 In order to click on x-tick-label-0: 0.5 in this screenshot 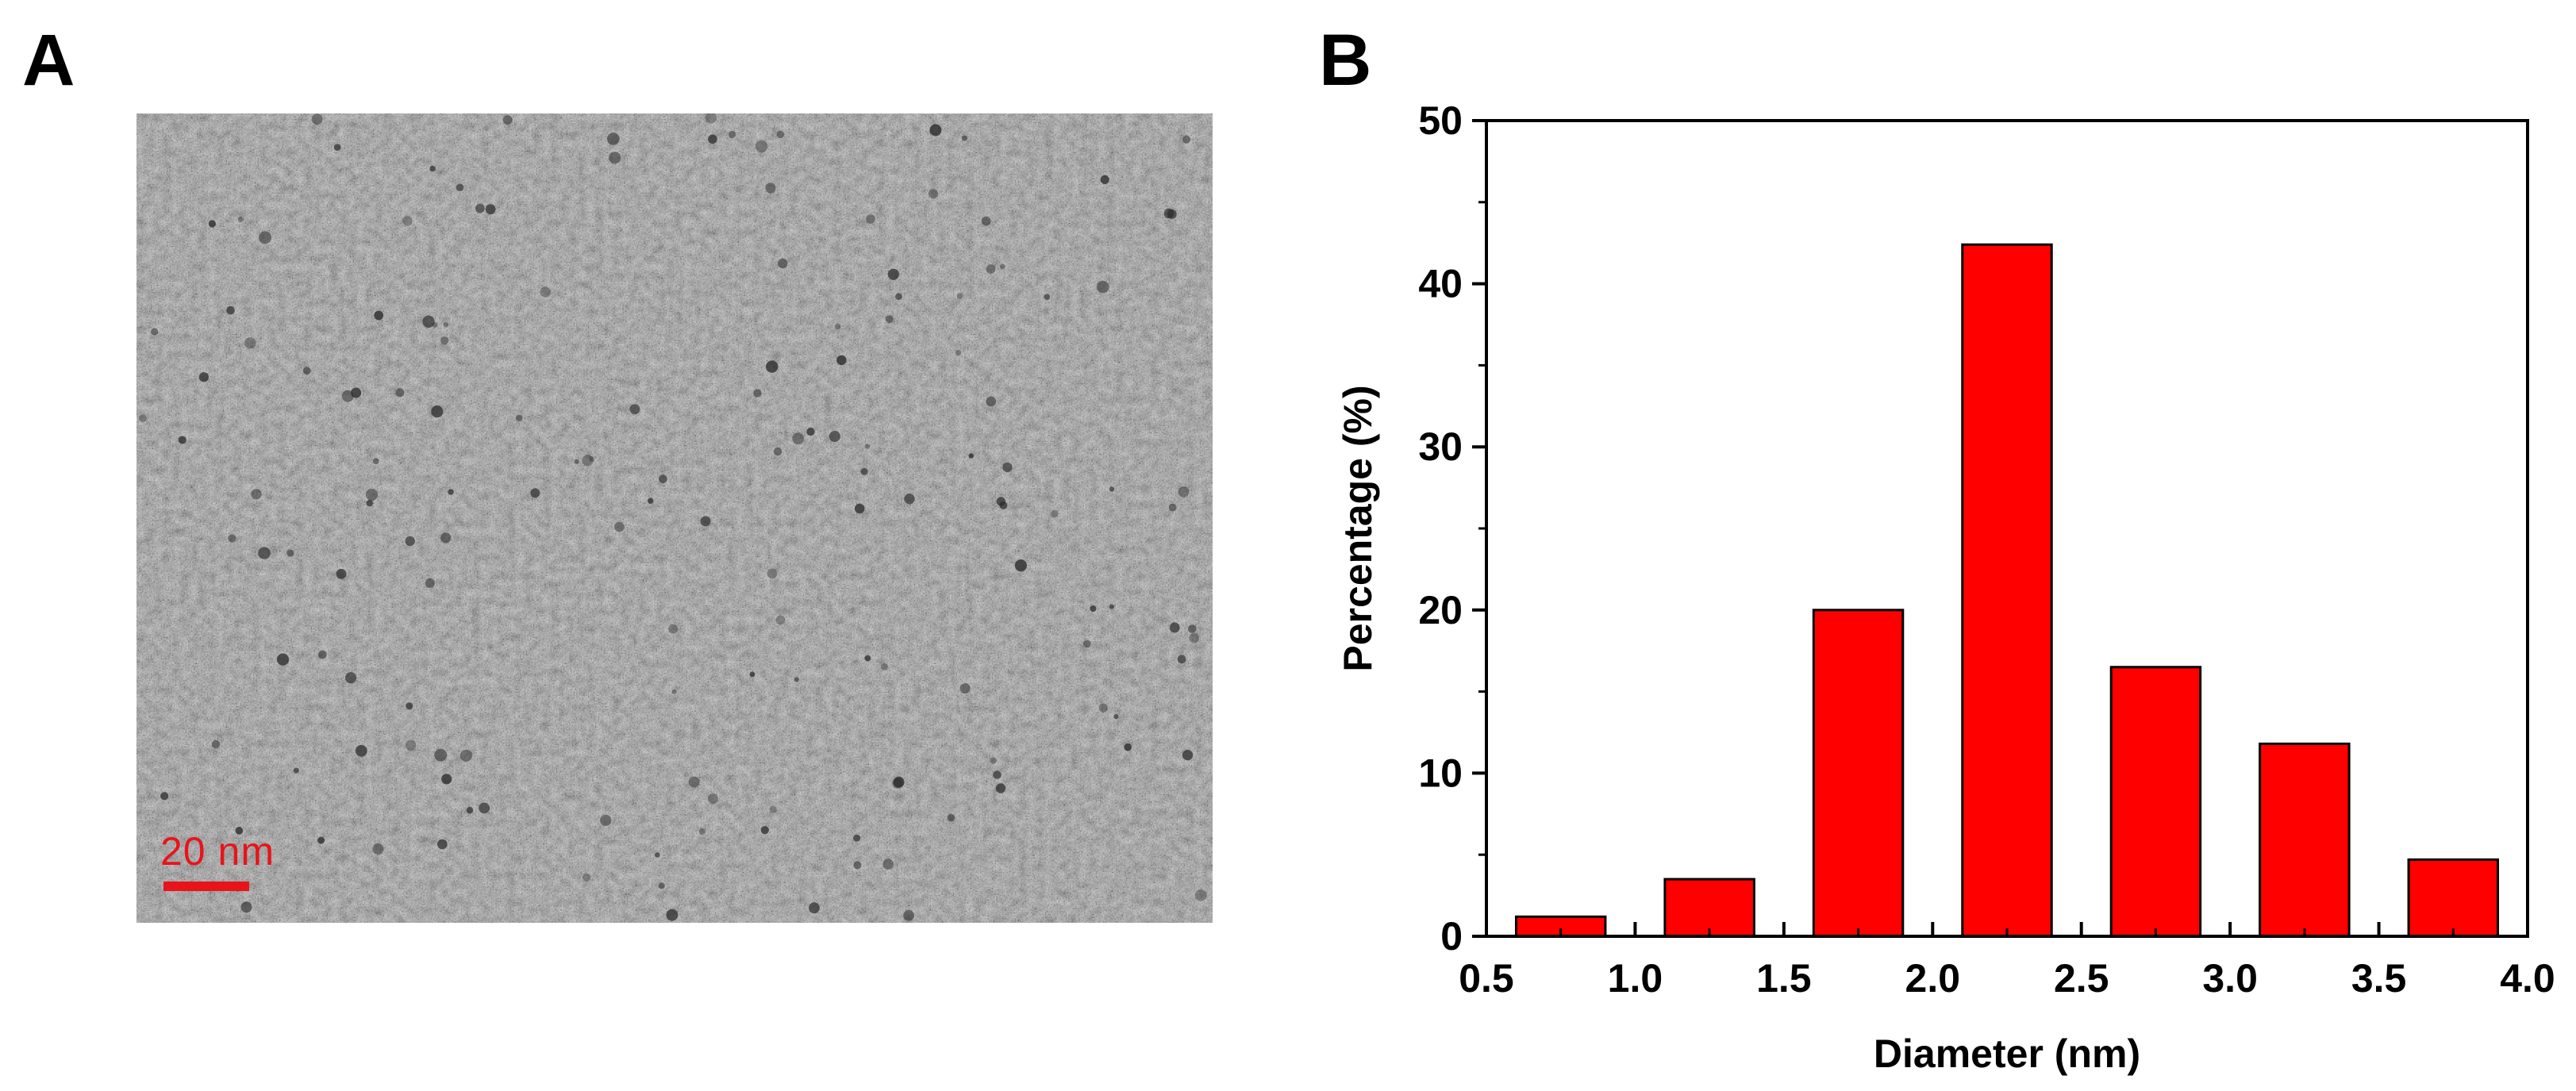, I will do `click(1486, 978)`.